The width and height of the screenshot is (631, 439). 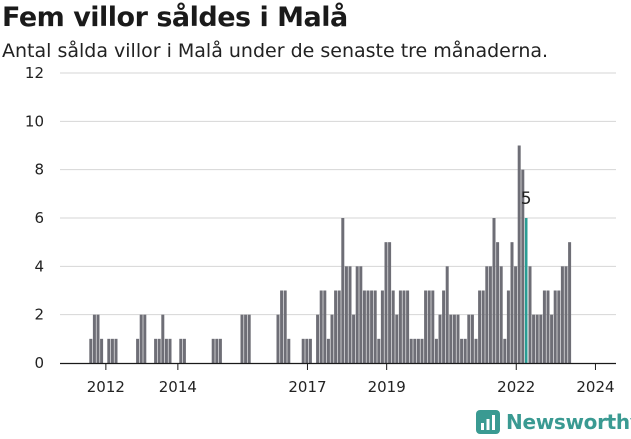 What do you see at coordinates (516, 387) in the screenshot?
I see `x-tick-label: 2022` at bounding box center [516, 387].